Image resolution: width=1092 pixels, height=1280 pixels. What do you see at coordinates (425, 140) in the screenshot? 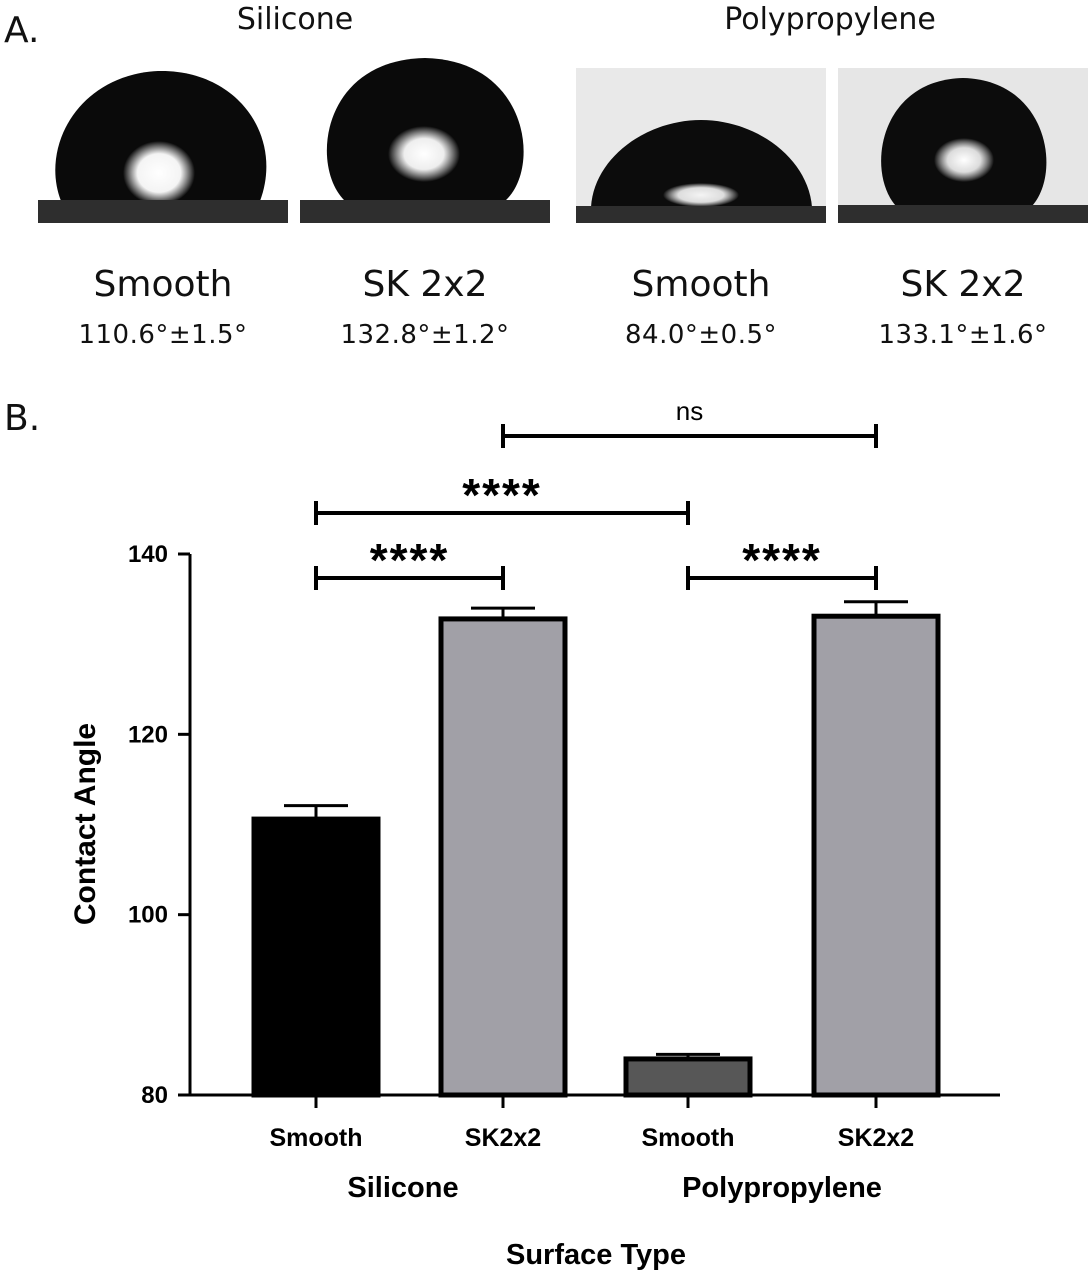
I see `droplet-image-silicone-sk2x2` at bounding box center [425, 140].